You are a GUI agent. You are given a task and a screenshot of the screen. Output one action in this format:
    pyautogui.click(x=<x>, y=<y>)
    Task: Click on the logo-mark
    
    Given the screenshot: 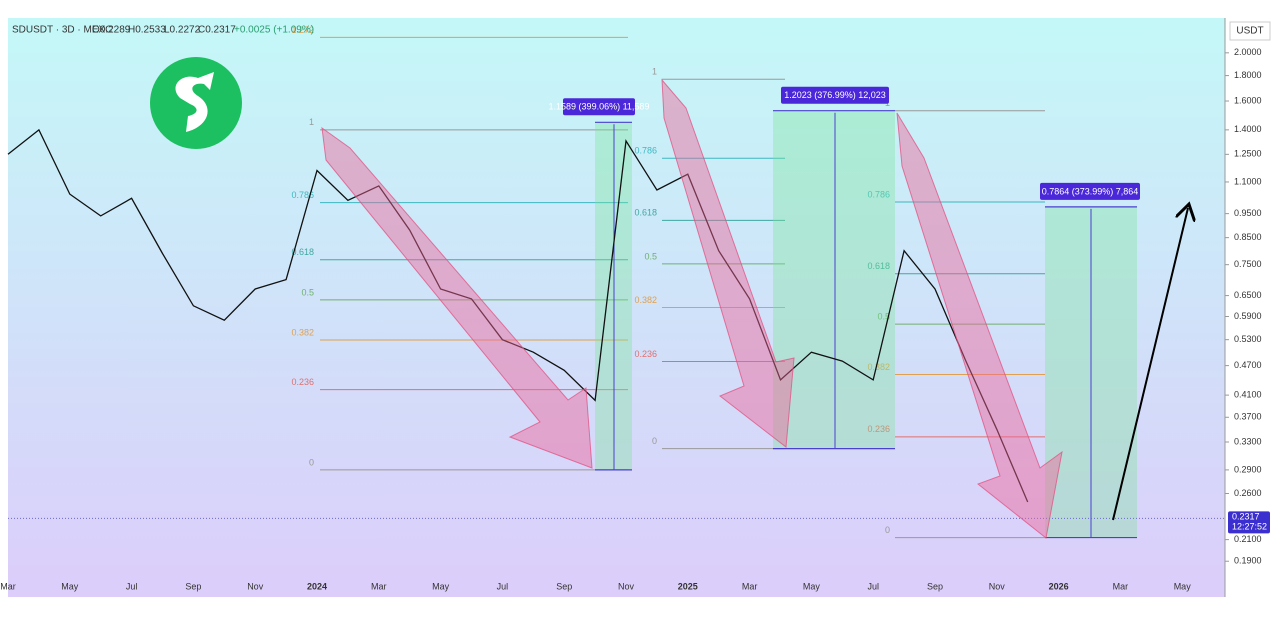 What is the action you would take?
    pyautogui.click(x=194, y=102)
    